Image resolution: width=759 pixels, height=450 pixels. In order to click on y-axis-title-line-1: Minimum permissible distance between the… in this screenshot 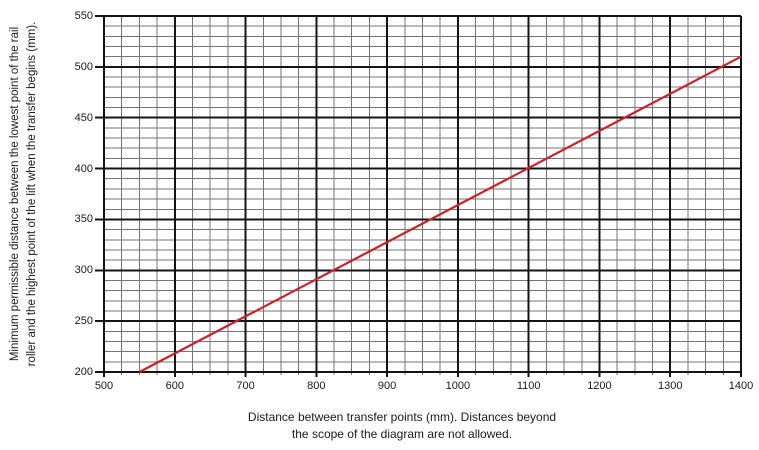, I will do `click(15, 194)`.